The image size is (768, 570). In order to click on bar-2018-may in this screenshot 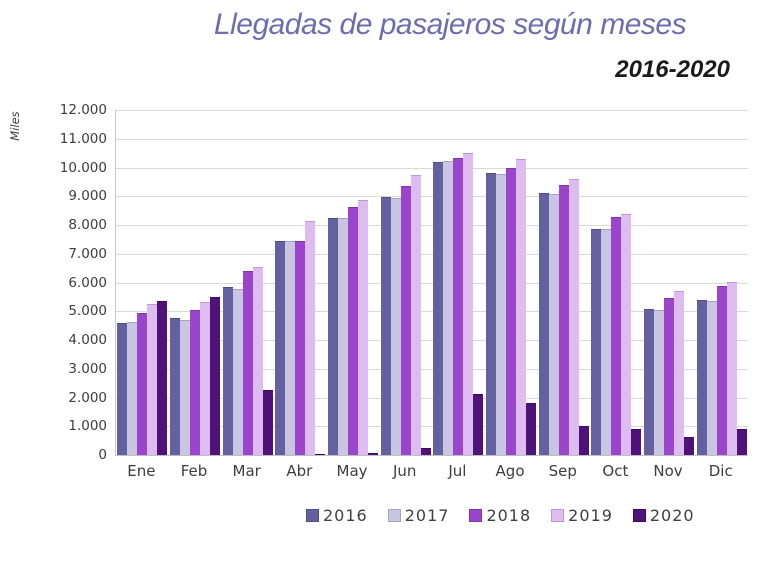, I will do `click(353, 331)`.